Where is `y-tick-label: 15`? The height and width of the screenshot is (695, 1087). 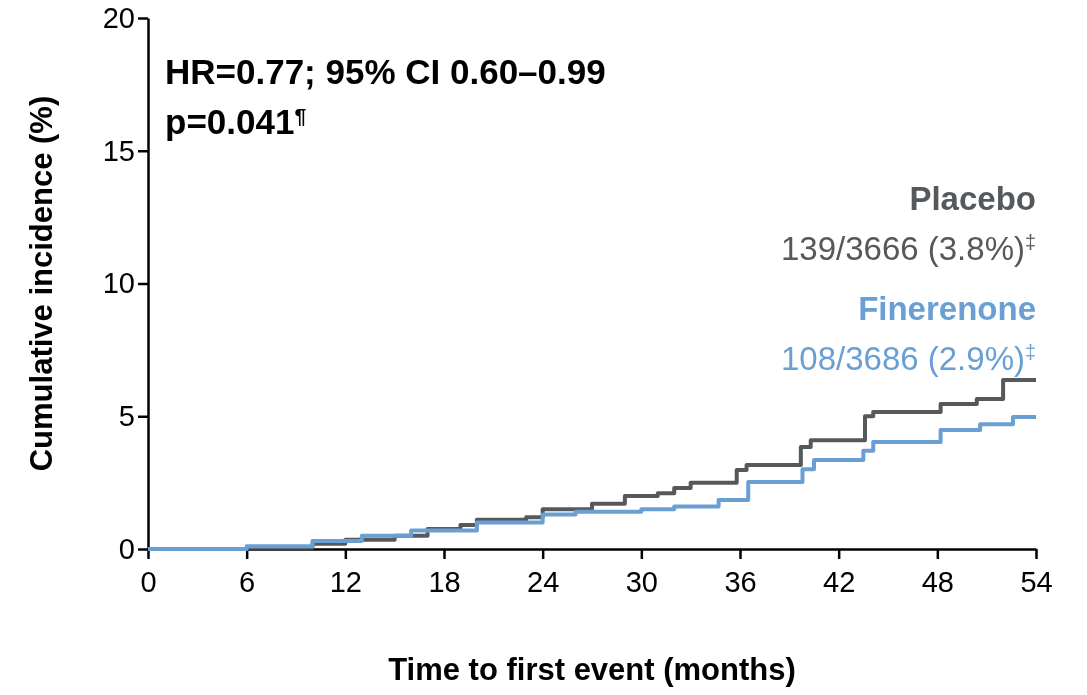
y-tick-label: 15 is located at coordinates (118, 150).